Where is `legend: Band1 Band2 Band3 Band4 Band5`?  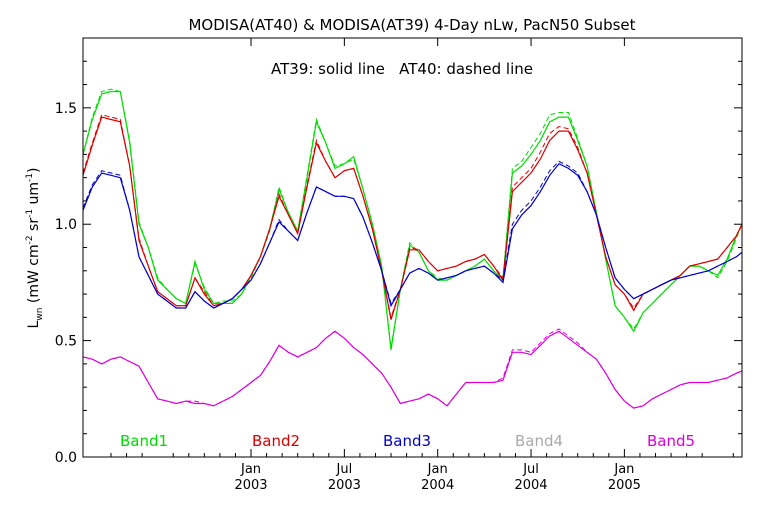 legend: Band1 Band2 Band3 Band4 Band5 is located at coordinates (407, 441).